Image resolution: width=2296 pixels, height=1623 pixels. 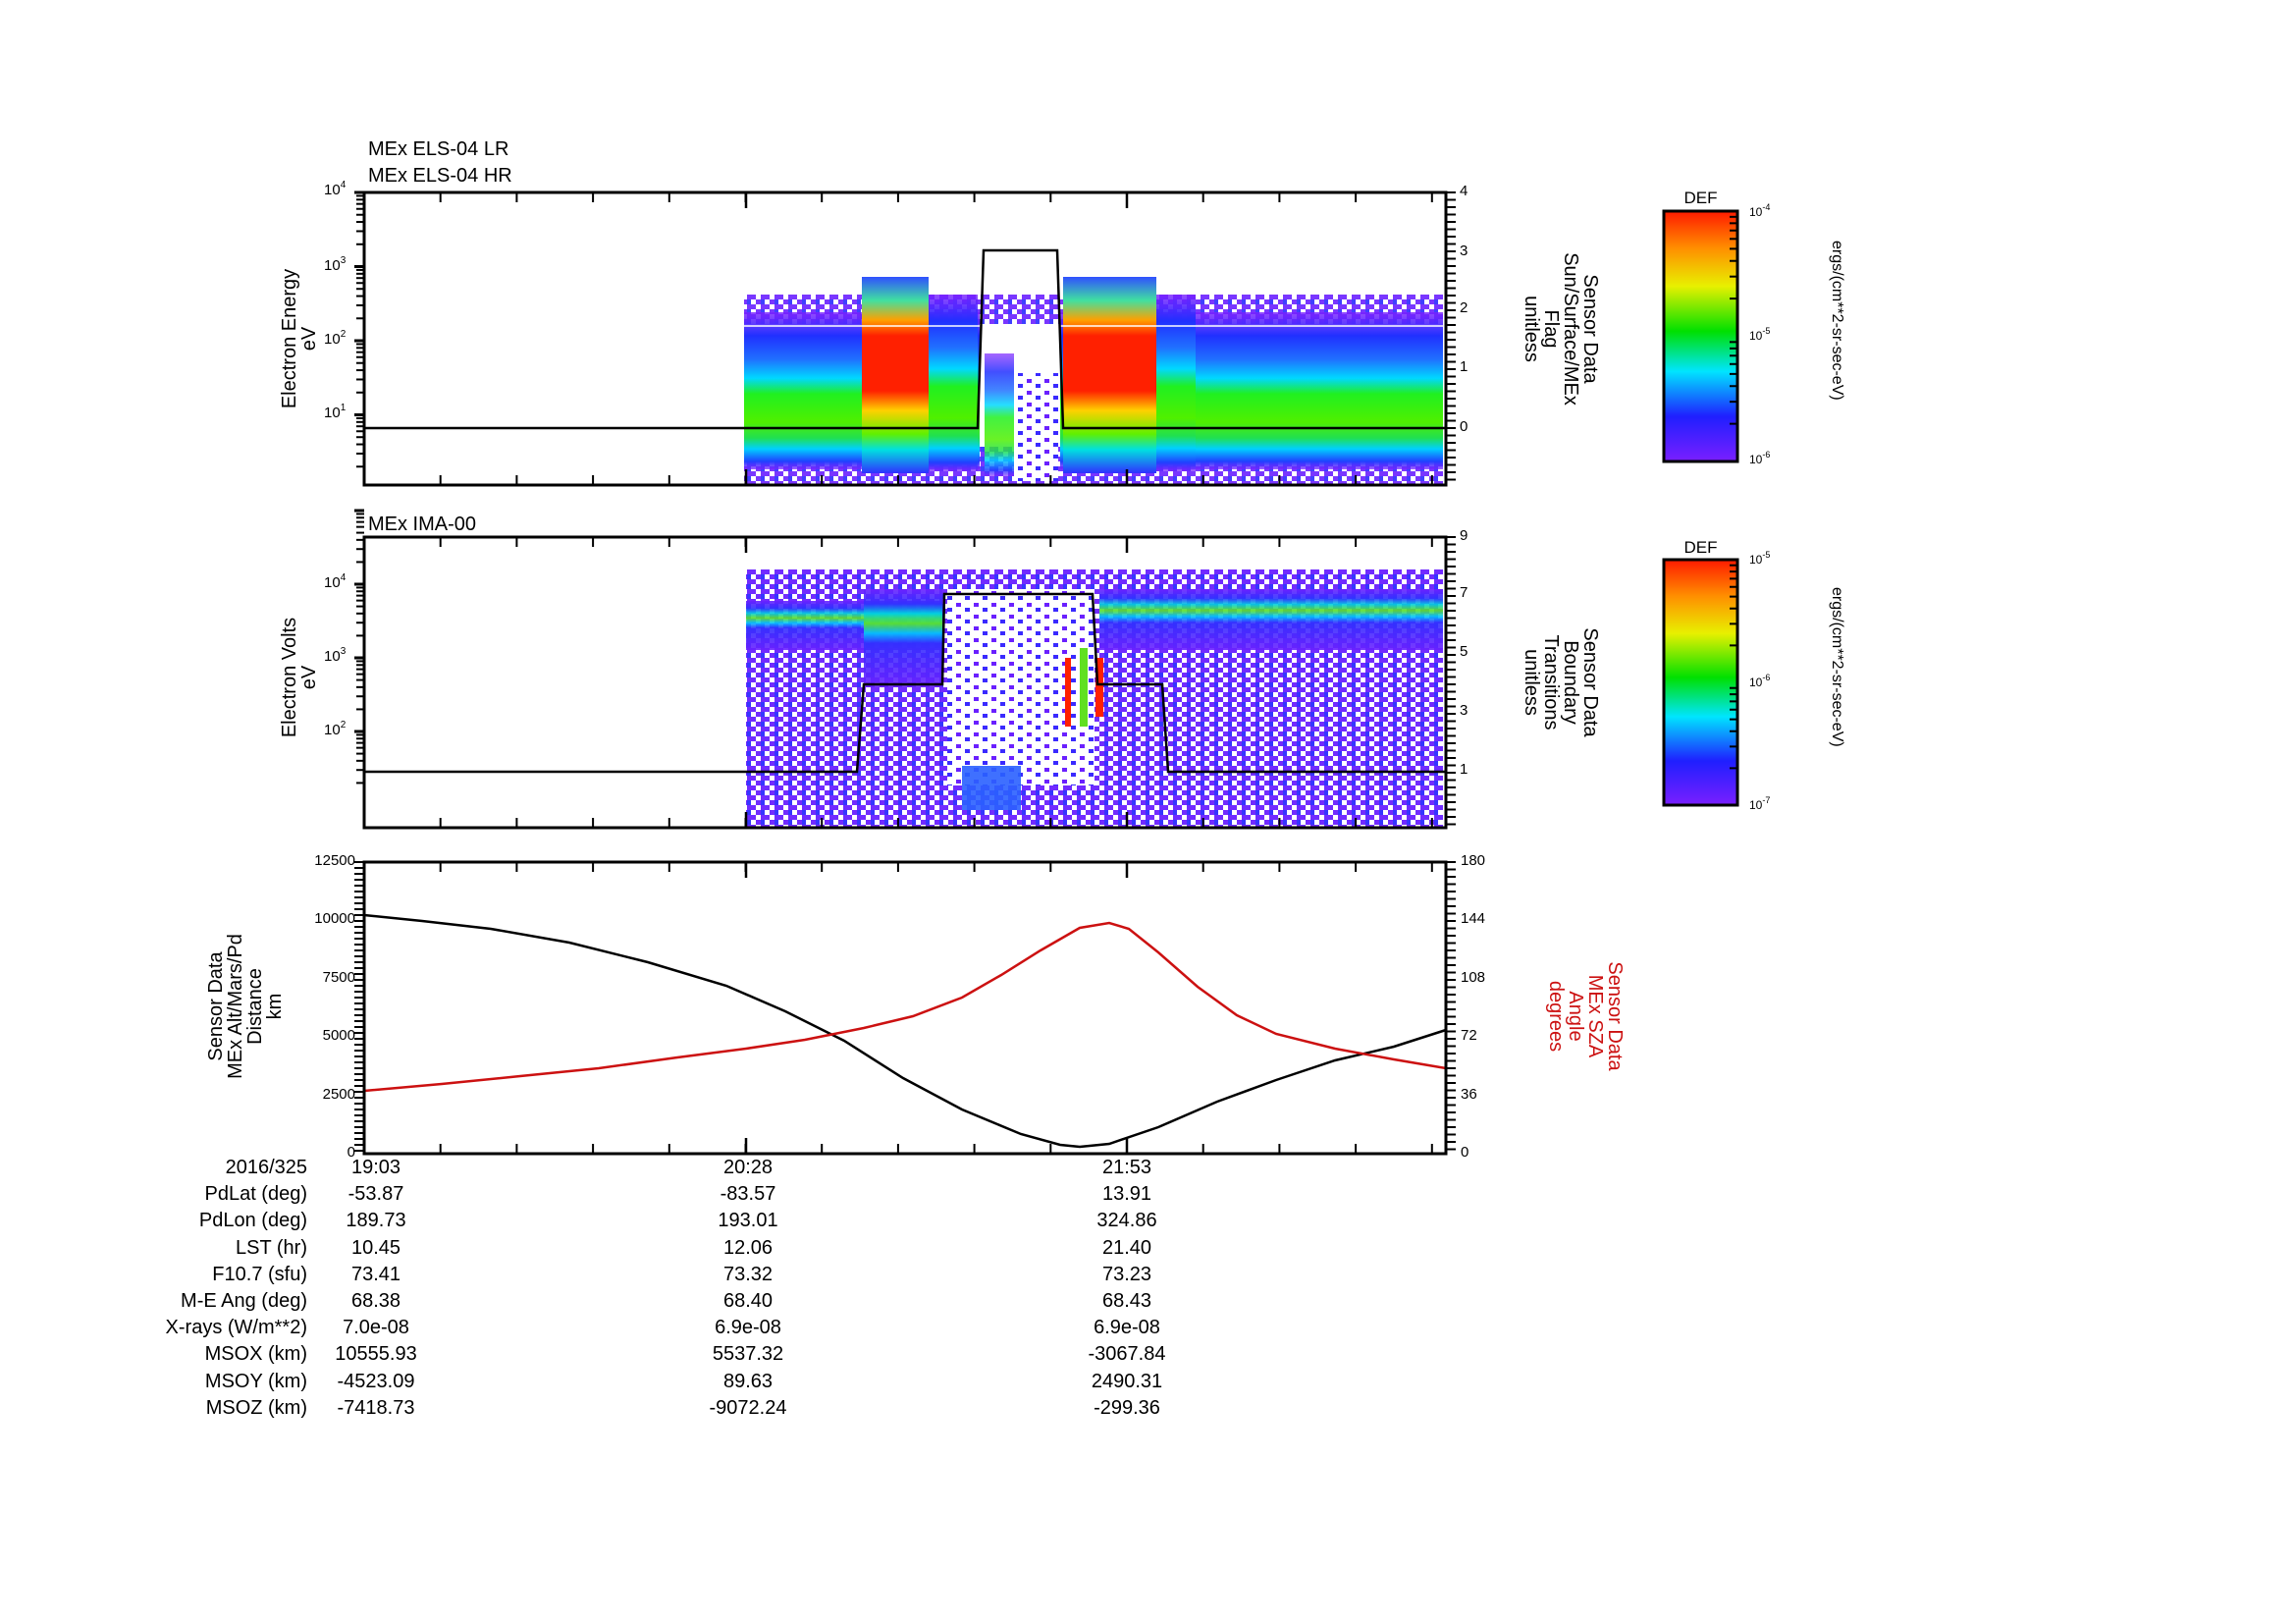 I want to click on row-value: 13.91, so click(x=1126, y=1194).